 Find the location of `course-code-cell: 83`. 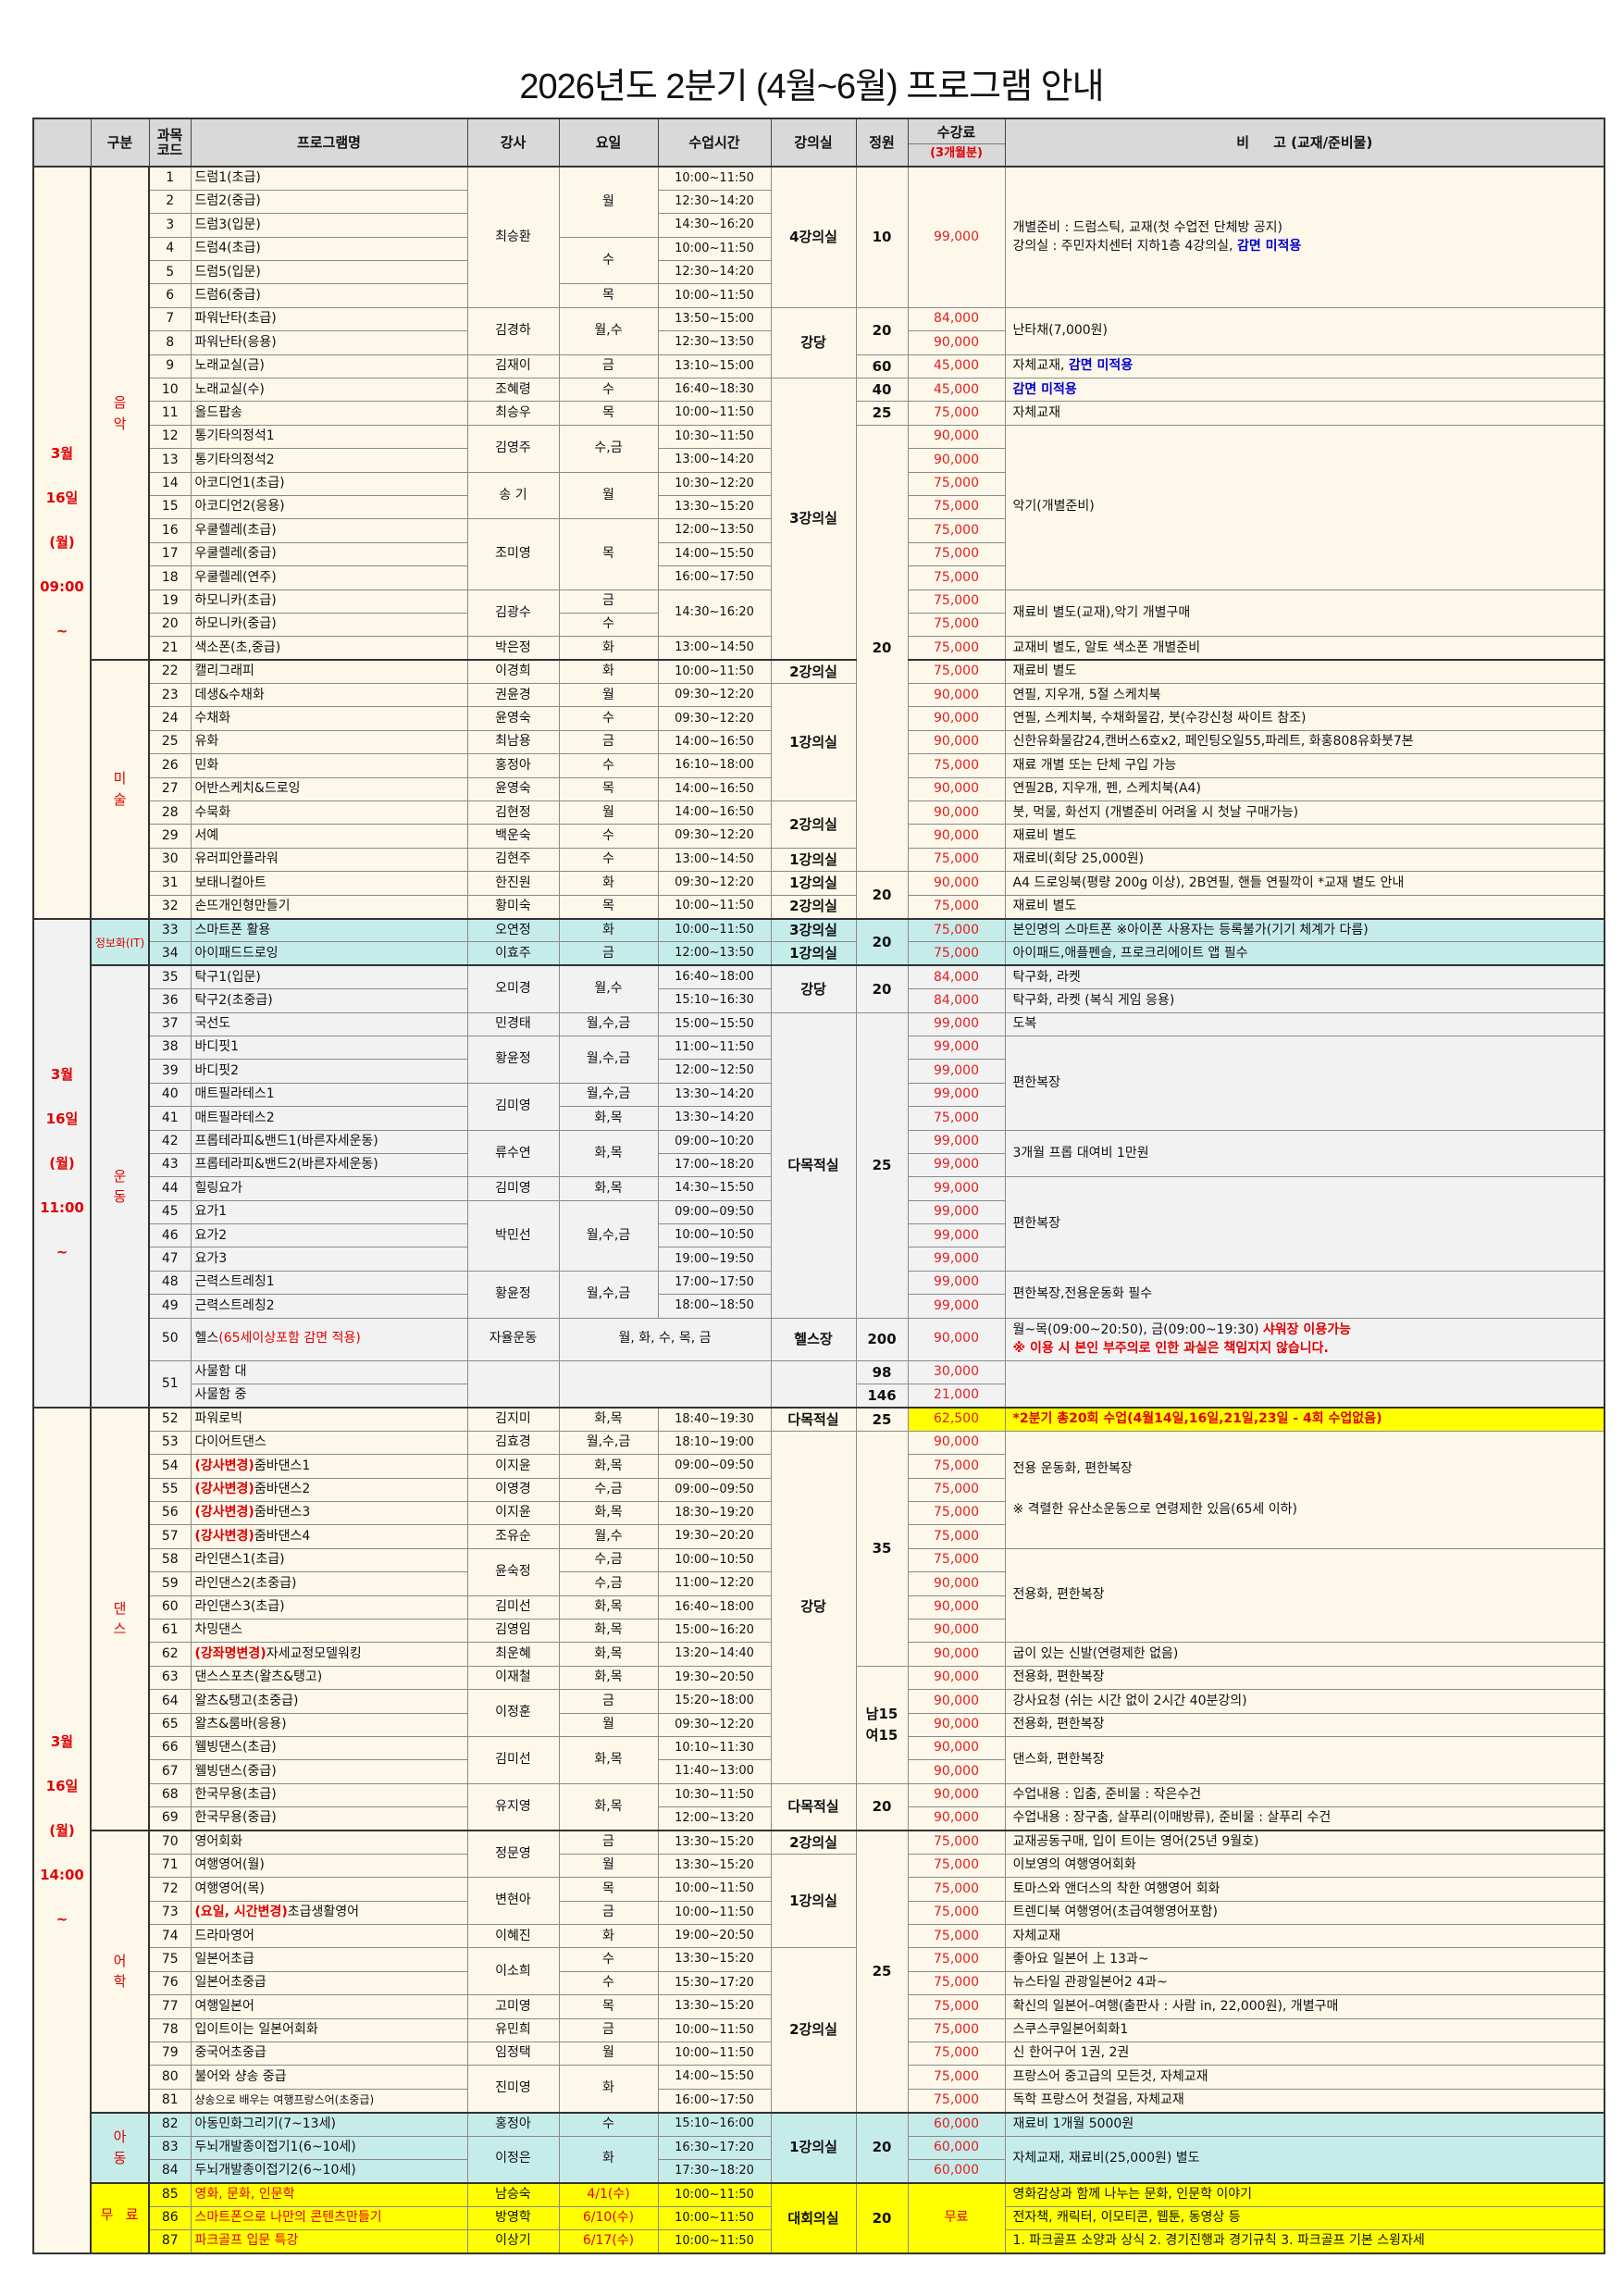

course-code-cell: 83 is located at coordinates (170, 2148).